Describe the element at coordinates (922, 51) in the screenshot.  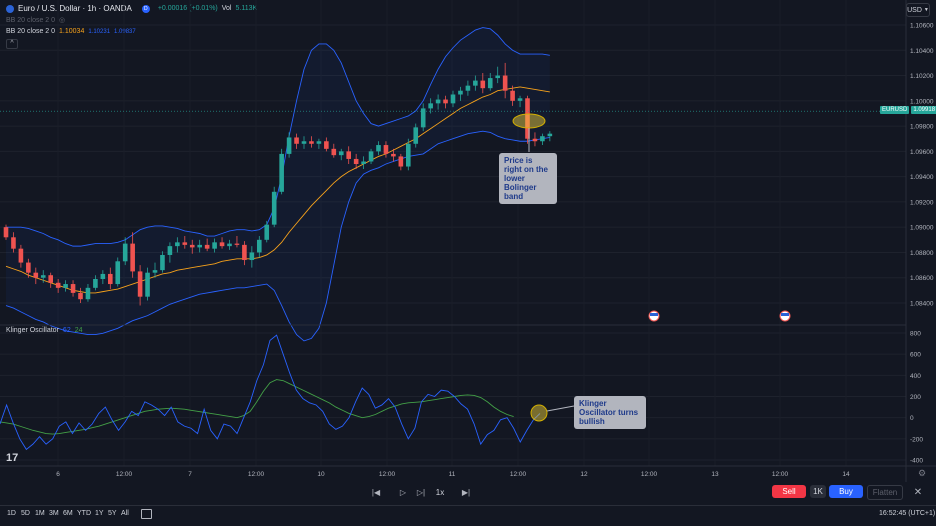
I see `price-tick-label: 1.10400` at that location.